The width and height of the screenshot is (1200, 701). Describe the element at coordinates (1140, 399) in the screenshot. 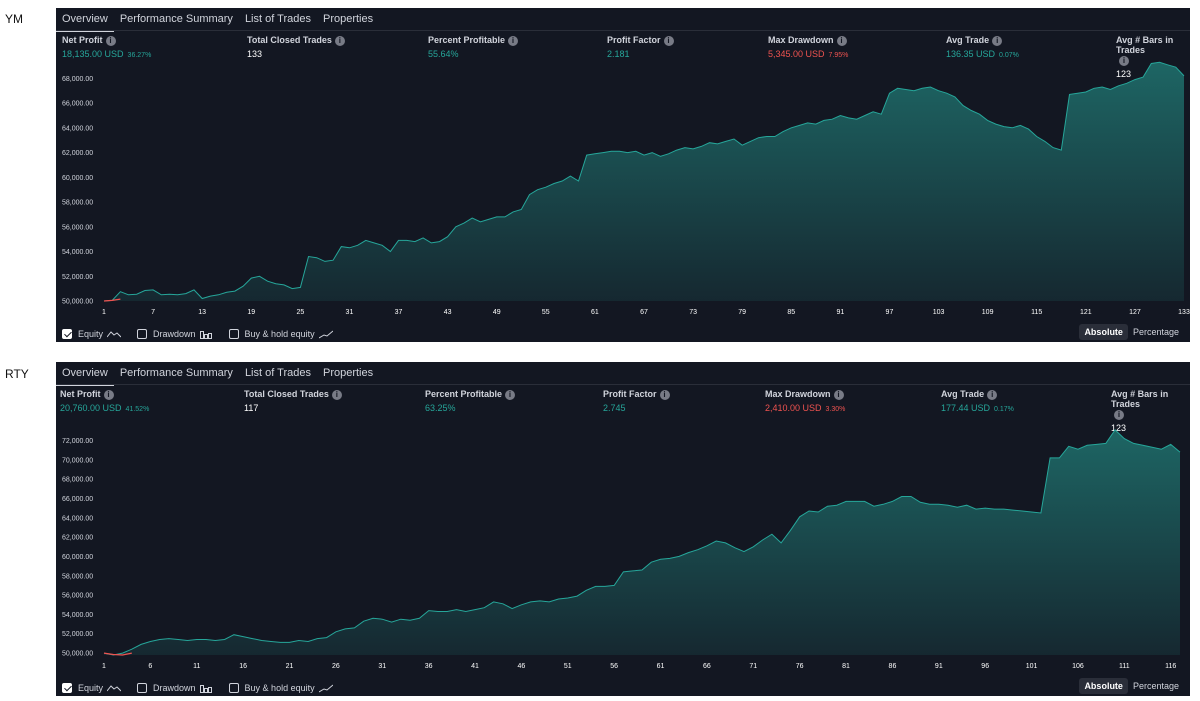

I see `metric-label: Avg # Bars in Trades` at that location.